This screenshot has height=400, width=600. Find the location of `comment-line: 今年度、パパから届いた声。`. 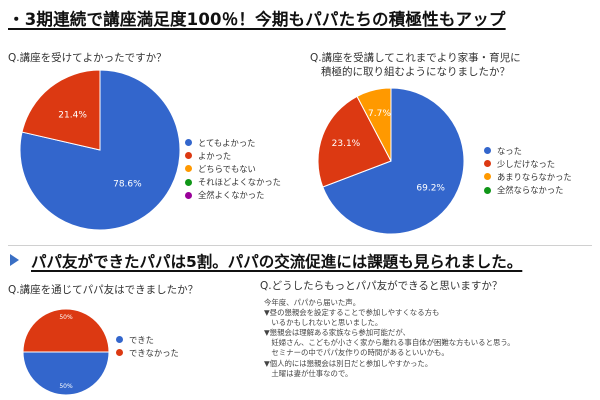

comment-line: 今年度、パパから届いた声。 is located at coordinates (312, 302).